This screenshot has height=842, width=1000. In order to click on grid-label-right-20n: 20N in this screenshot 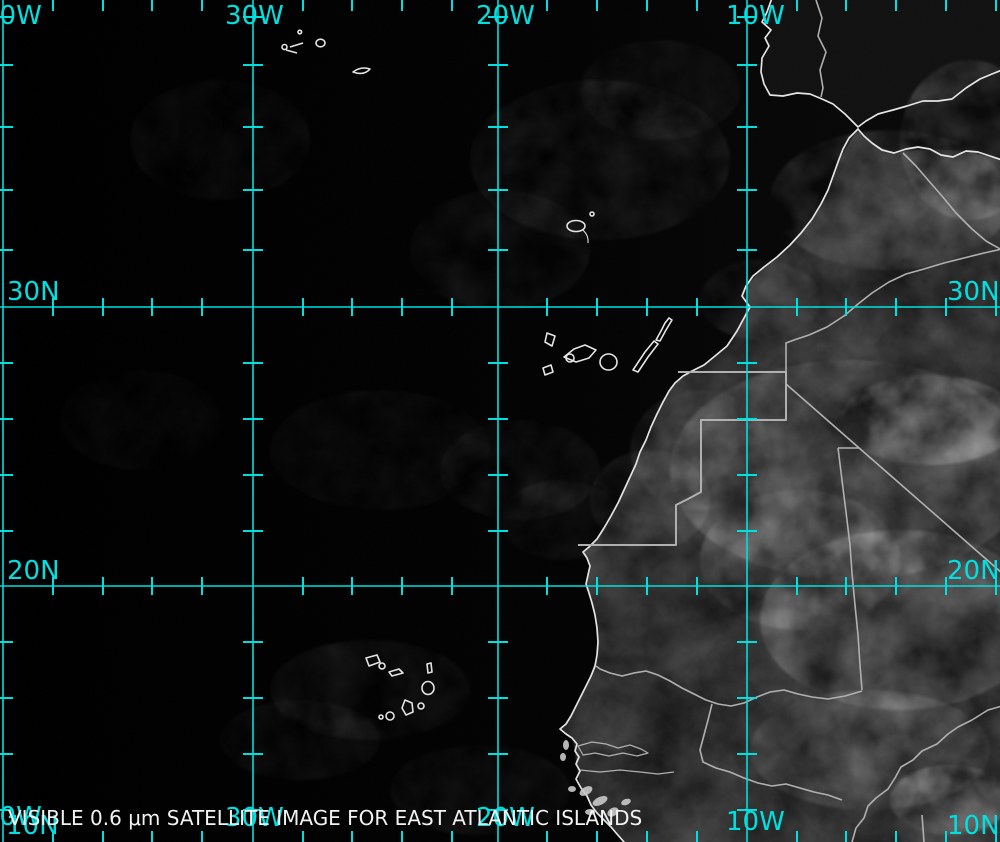, I will do `click(973, 571)`.